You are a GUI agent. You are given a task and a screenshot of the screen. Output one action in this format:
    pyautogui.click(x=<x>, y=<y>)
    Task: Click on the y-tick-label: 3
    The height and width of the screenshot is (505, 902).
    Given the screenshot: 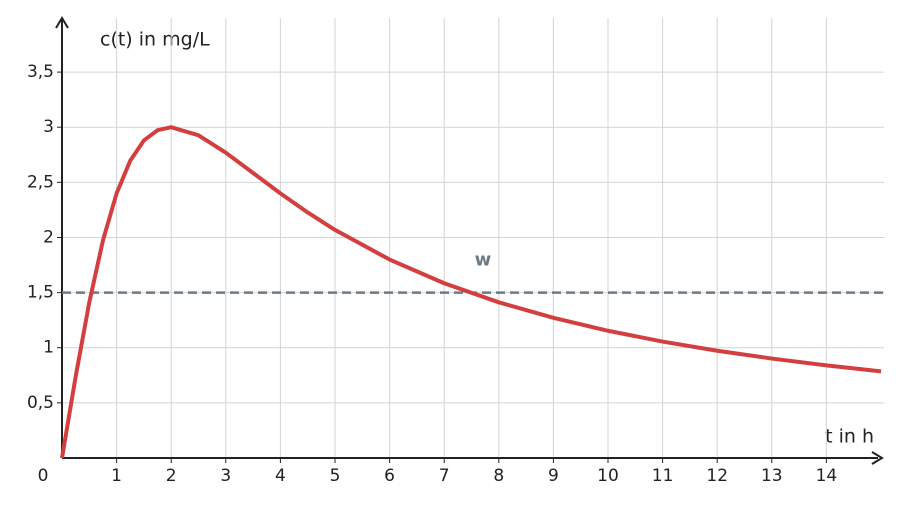 What is the action you would take?
    pyautogui.click(x=48, y=127)
    